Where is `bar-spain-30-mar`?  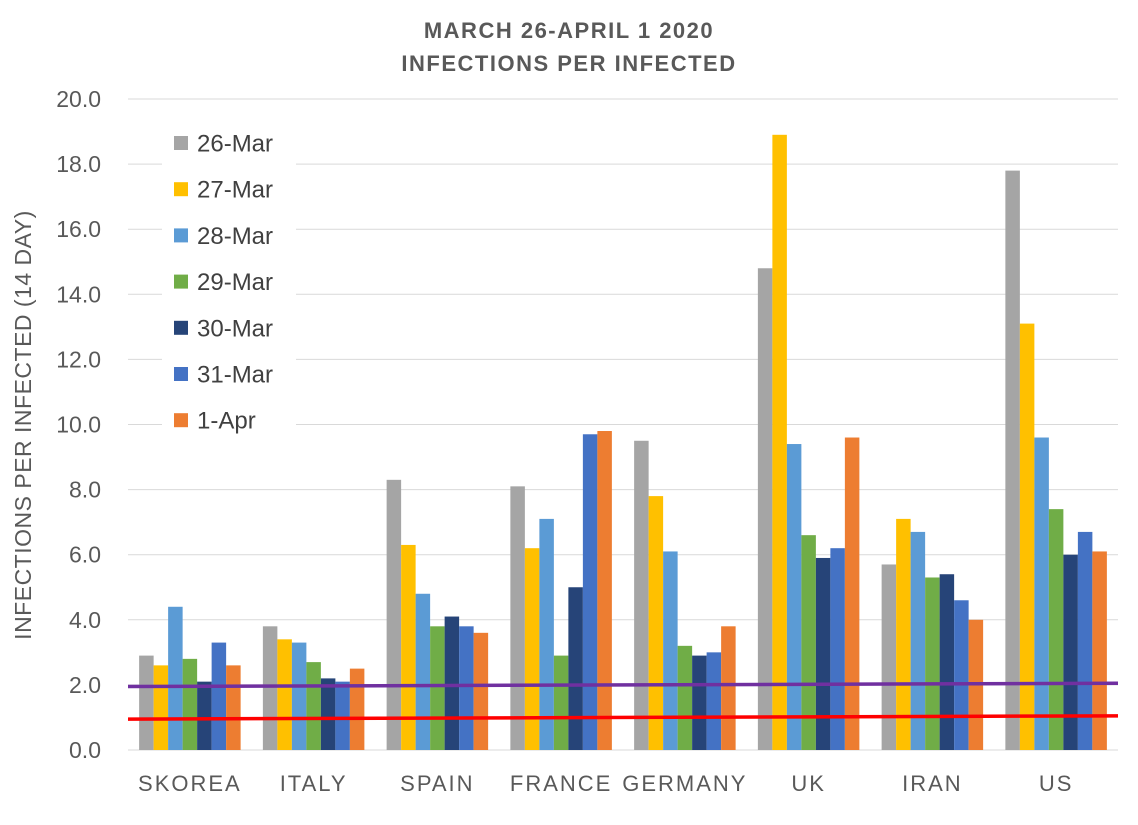 bar-spain-30-mar is located at coordinates (452, 683).